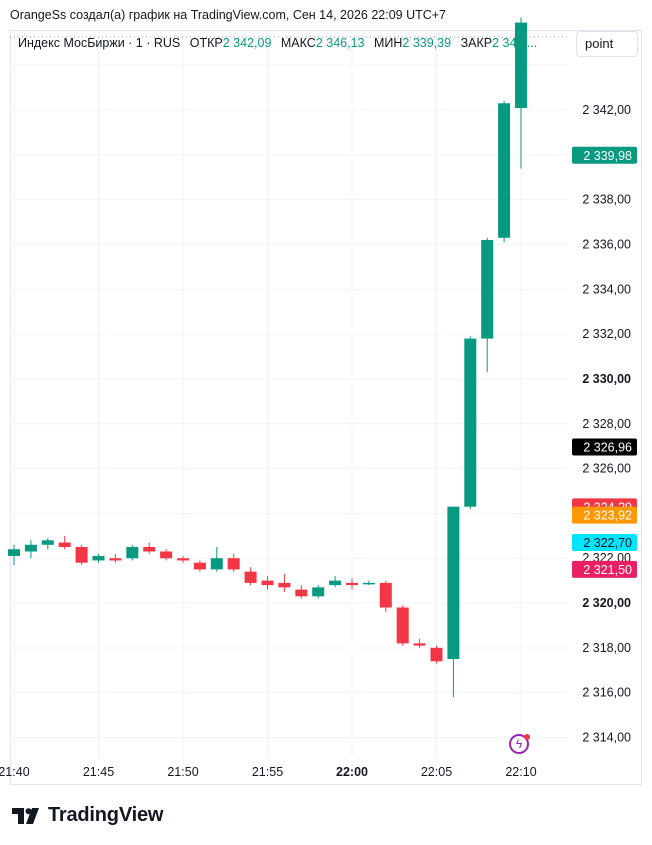 The image size is (652, 845). What do you see at coordinates (606, 334) in the screenshot?
I see `price-tick-label: 2 332,00` at bounding box center [606, 334].